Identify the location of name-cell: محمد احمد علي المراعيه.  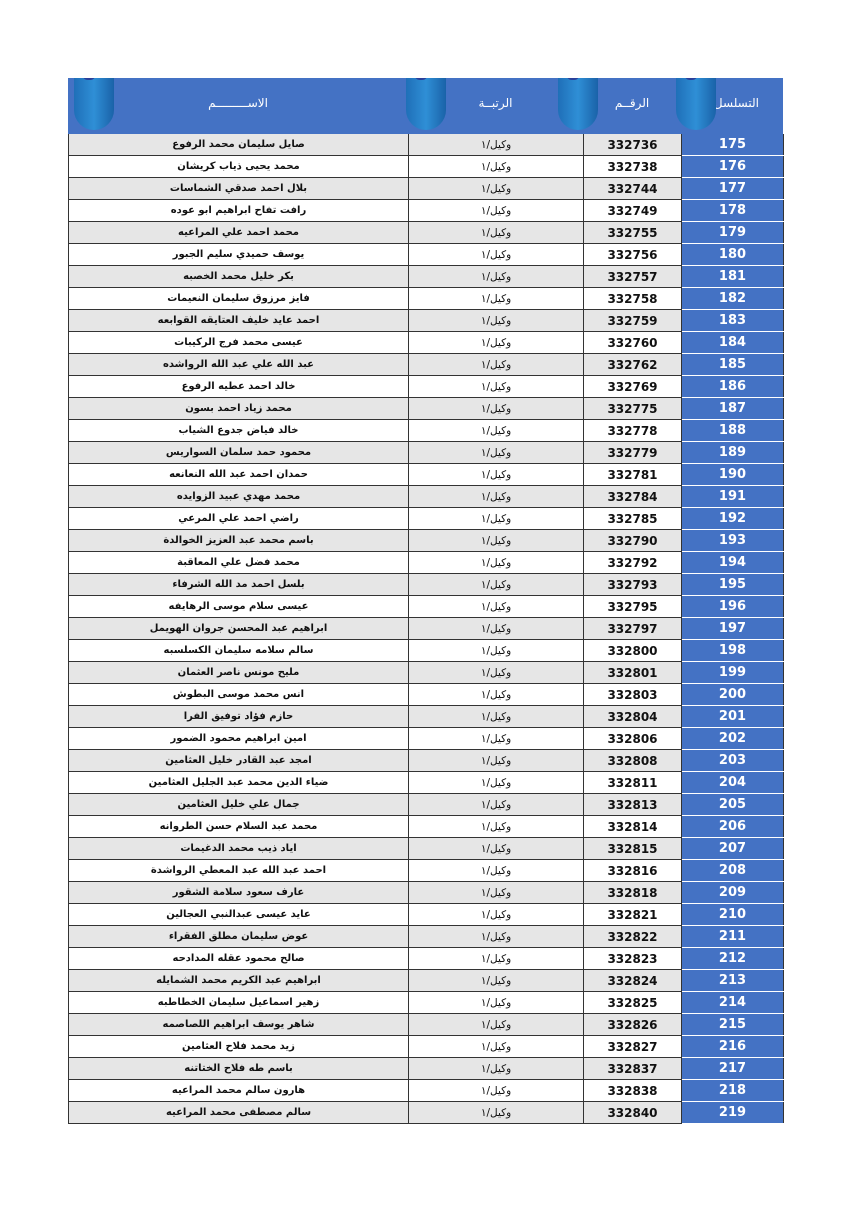
(238, 232).